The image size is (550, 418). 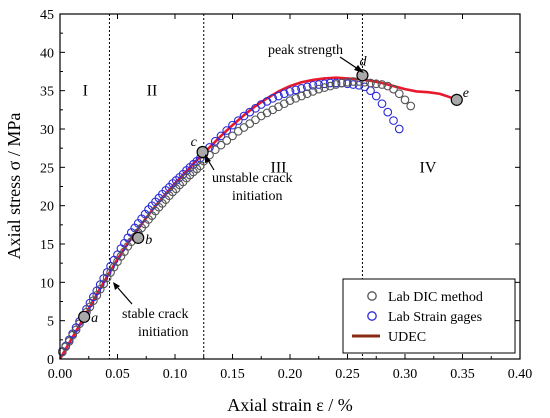 I want to click on y-tick-label: 35, so click(x=47, y=92).